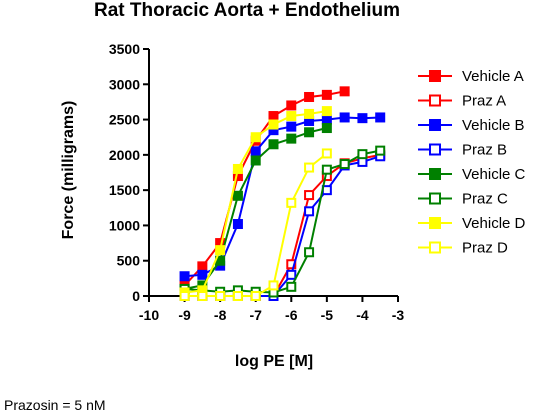 The image size is (550, 417). Describe the element at coordinates (124, 84) in the screenshot. I see `y-tick-label: 3000` at that location.